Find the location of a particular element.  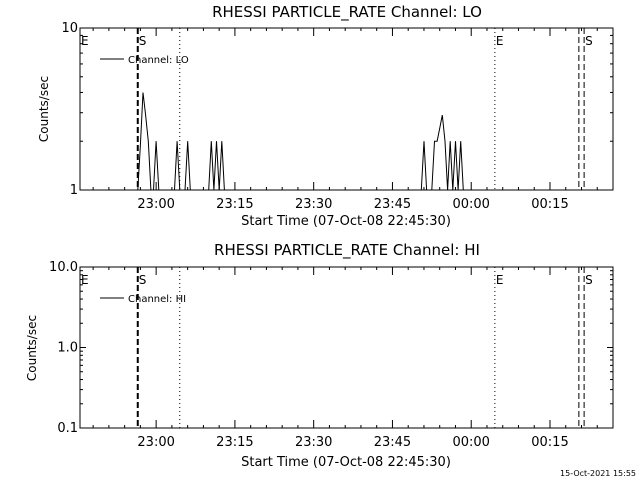

y-tick-label: 1 is located at coordinates (74, 190).